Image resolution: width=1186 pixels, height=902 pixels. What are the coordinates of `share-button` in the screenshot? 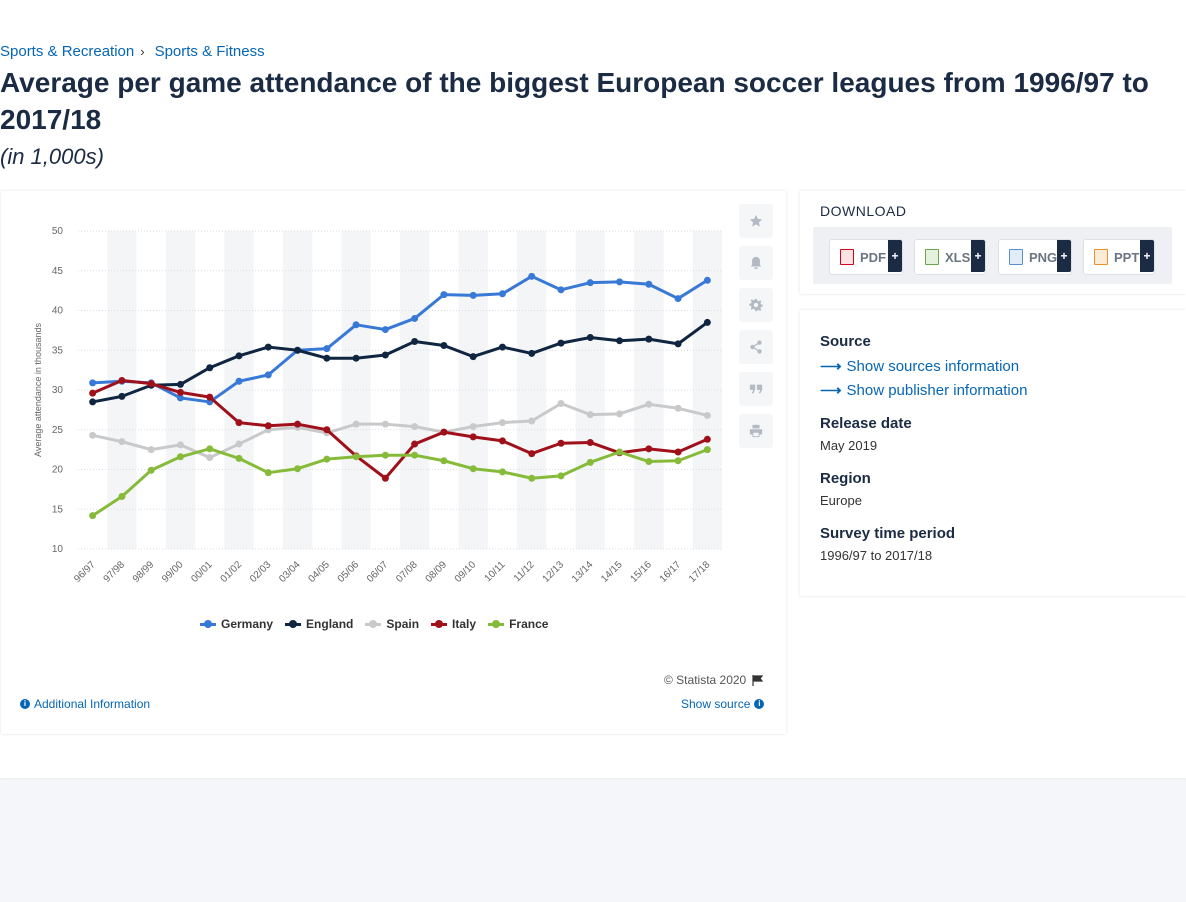 It's located at (756, 347).